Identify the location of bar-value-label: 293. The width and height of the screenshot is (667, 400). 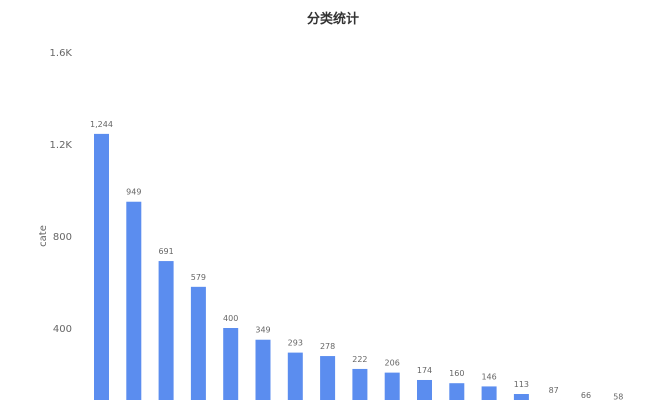
(295, 343).